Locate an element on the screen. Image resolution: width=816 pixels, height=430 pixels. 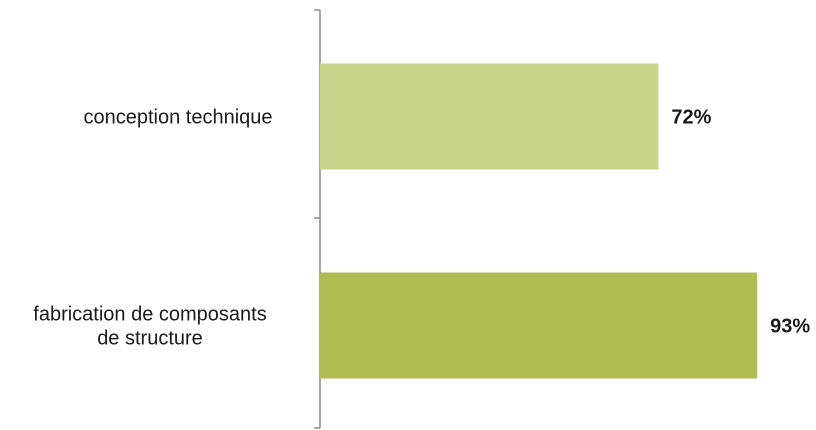
category-label: conception technique is located at coordinates (177, 118).